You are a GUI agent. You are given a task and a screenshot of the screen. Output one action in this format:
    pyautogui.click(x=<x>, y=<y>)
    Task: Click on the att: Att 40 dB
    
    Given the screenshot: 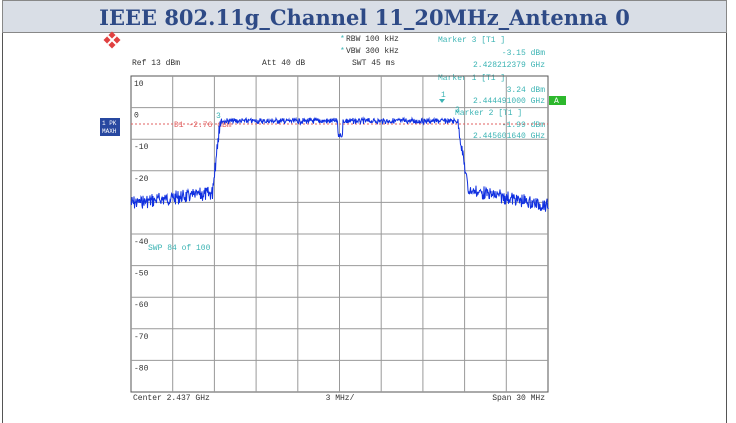 What is the action you would take?
    pyautogui.click(x=283, y=63)
    